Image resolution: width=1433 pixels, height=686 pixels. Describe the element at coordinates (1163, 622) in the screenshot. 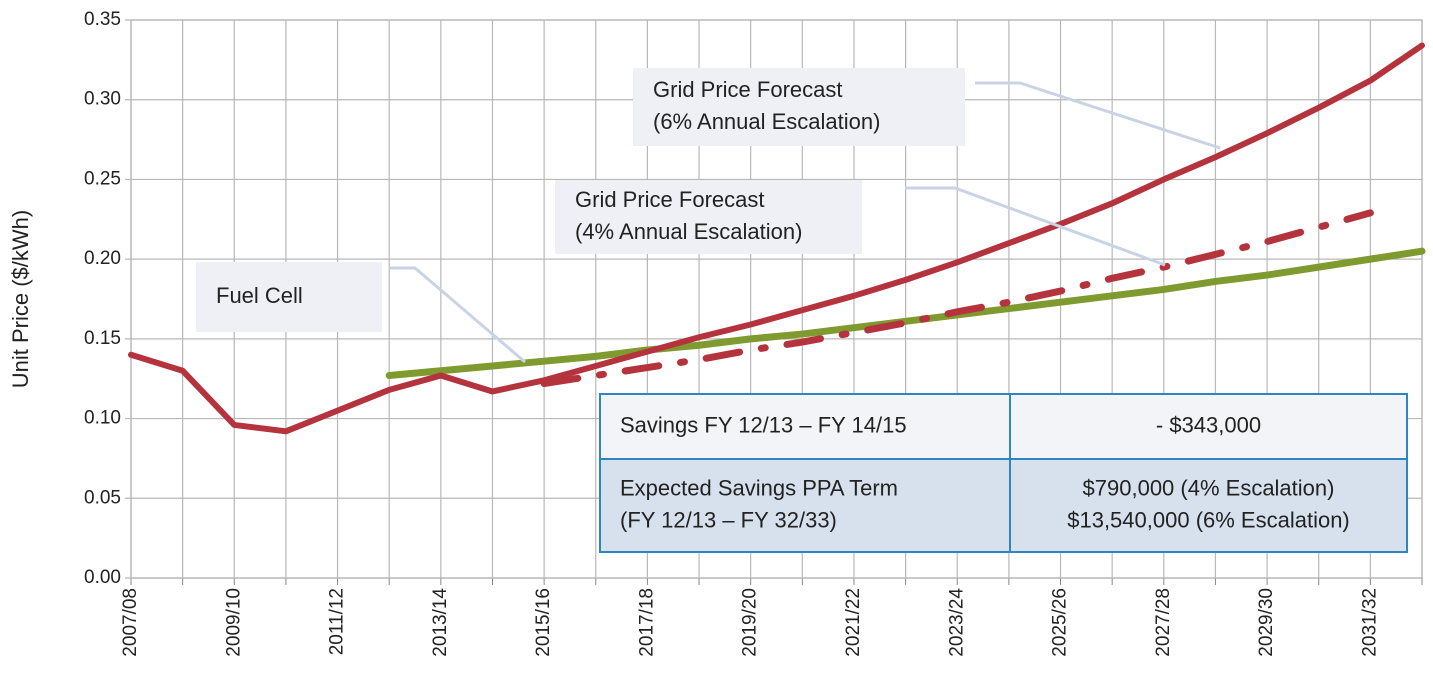

I see `x-tick-label: 2027/28` at that location.